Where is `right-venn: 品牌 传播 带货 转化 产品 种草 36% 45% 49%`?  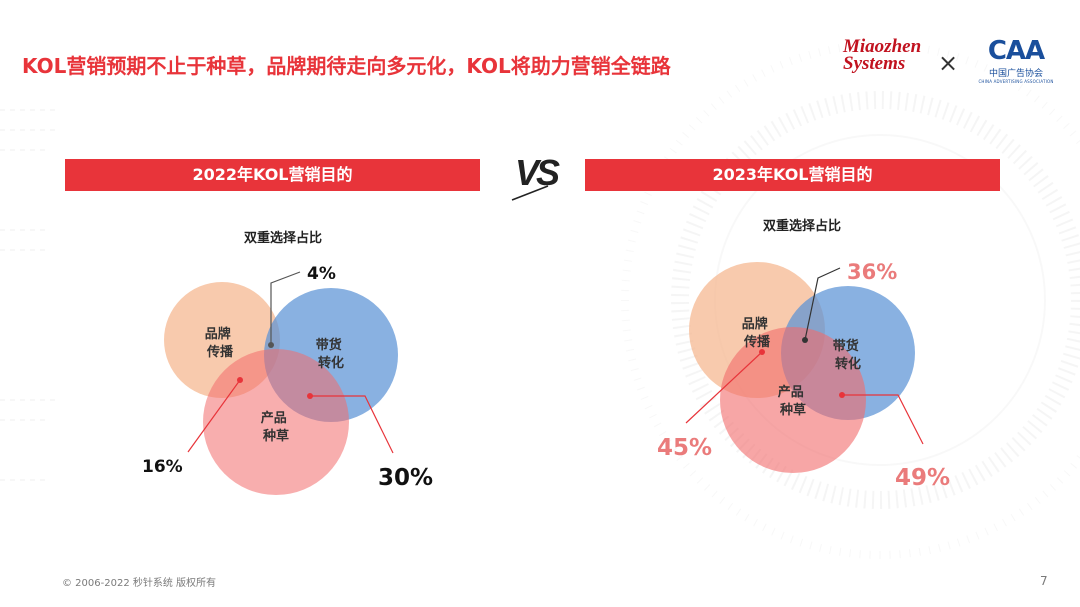 right-venn: 品牌 传播 带货 转化 产品 种草 36% 45% 49% is located at coordinates (803, 375).